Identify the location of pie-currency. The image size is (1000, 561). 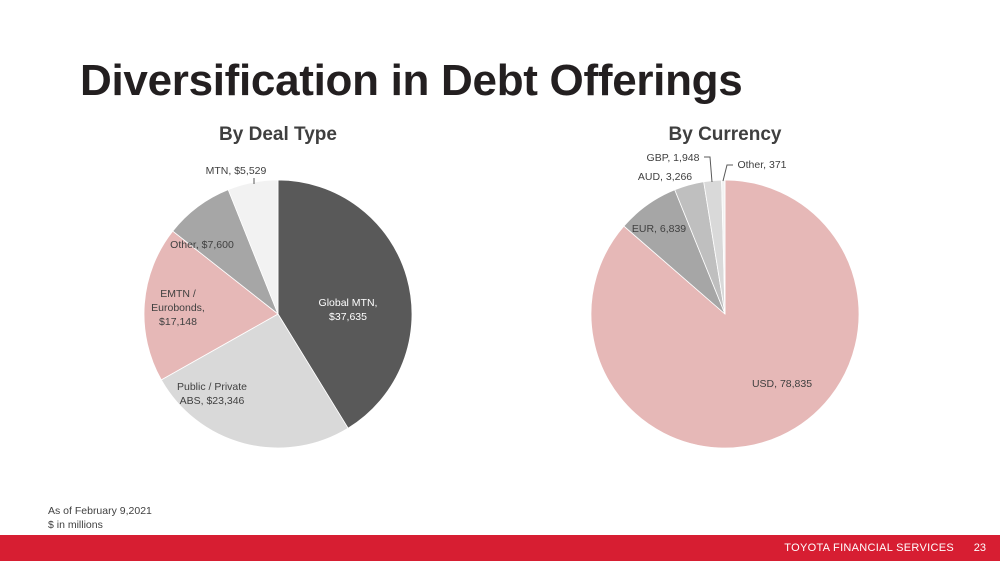
(725, 314).